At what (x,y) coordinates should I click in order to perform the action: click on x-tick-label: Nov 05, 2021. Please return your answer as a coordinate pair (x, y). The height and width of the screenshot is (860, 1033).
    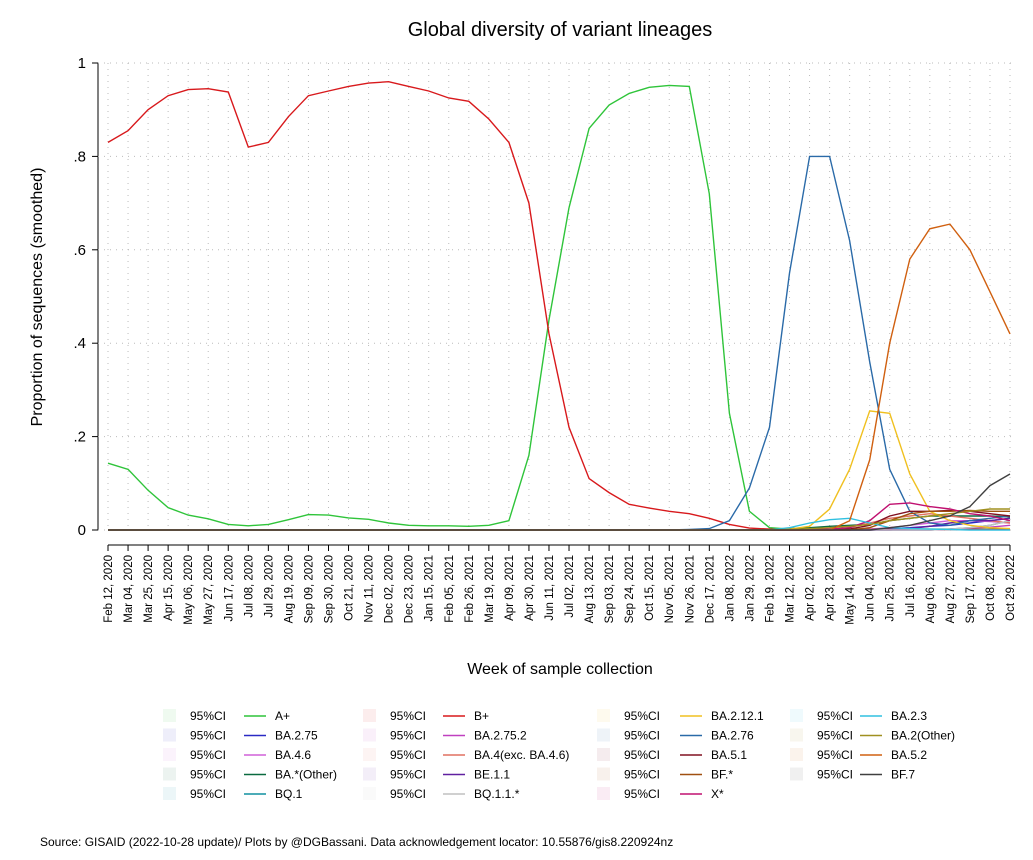
    Looking at the image, I should click on (670, 589).